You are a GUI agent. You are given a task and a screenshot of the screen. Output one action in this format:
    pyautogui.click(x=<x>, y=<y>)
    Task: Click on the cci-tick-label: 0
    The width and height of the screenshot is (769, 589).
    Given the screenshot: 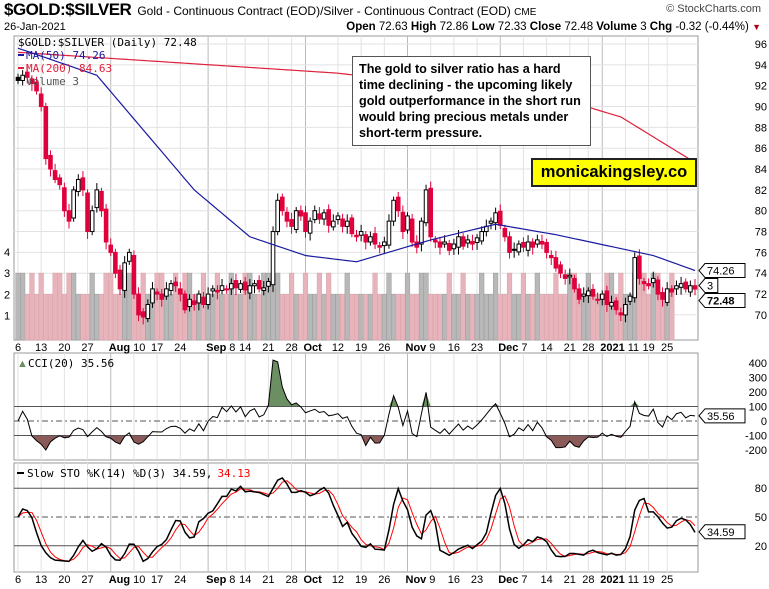 What is the action you would take?
    pyautogui.click(x=764, y=422)
    